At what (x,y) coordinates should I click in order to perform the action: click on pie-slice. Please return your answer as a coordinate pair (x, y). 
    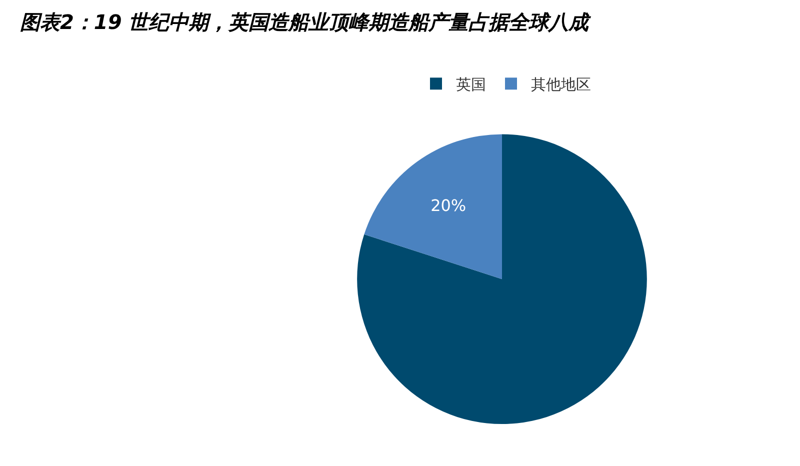
    Looking at the image, I should click on (433, 207).